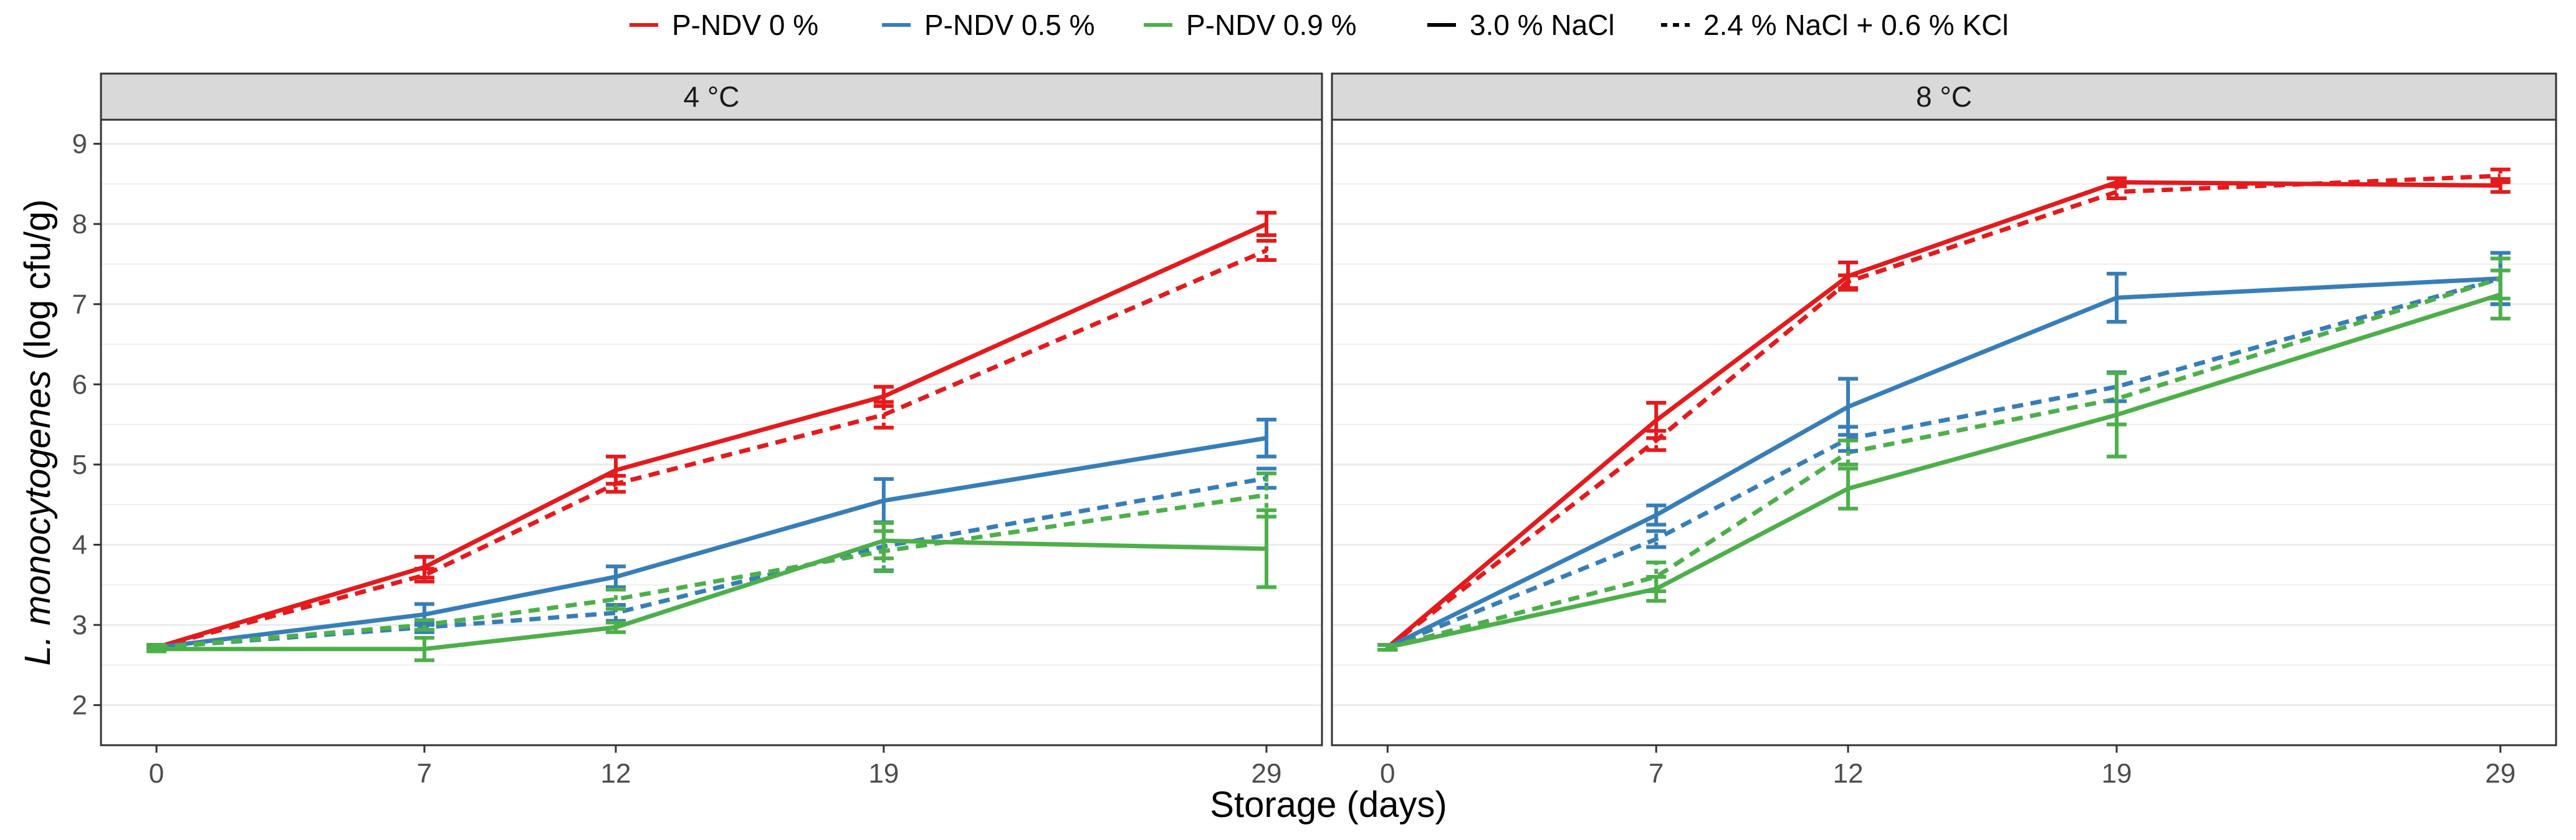  Describe the element at coordinates (615, 773) in the screenshot. I see `x-tick-label-1-3: 12` at that location.